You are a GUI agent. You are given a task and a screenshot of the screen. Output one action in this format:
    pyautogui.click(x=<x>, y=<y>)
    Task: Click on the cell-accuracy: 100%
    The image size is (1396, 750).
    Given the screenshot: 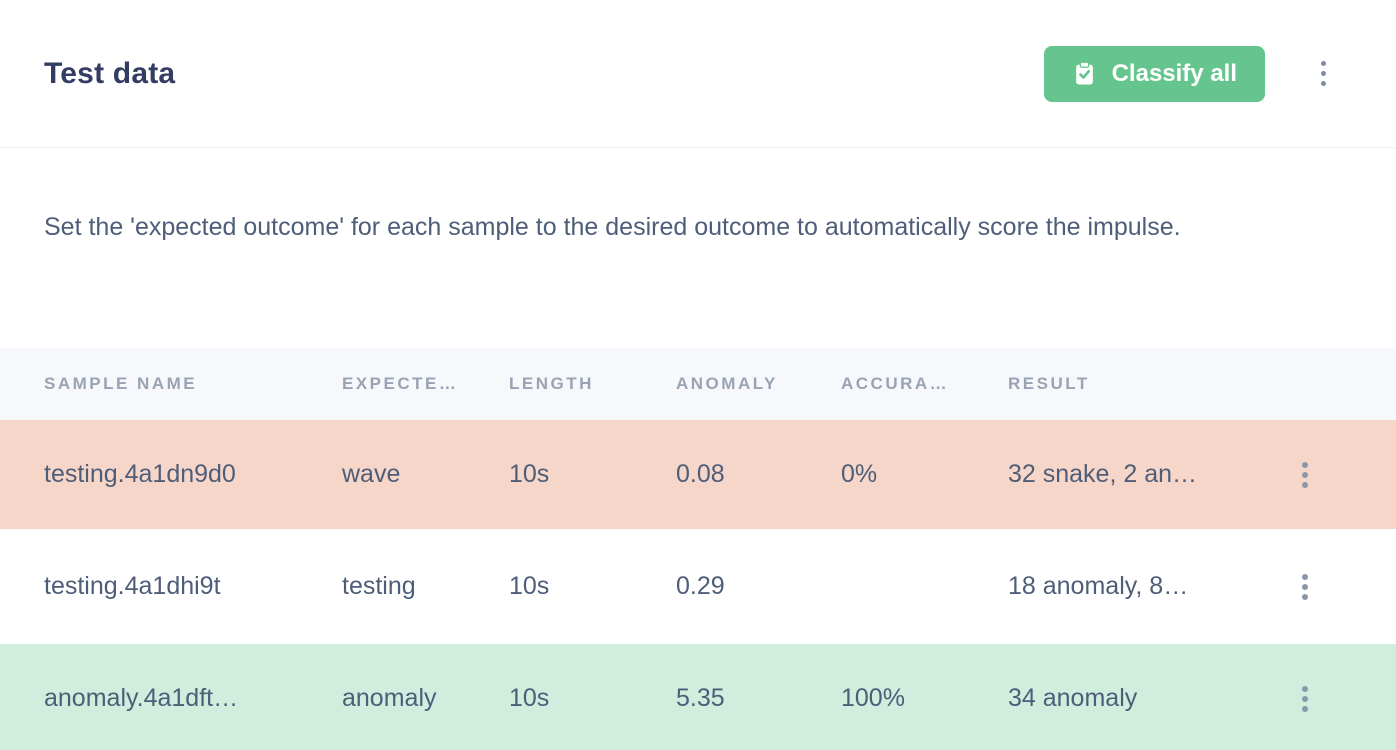 What is the action you would take?
    pyautogui.click(x=873, y=698)
    